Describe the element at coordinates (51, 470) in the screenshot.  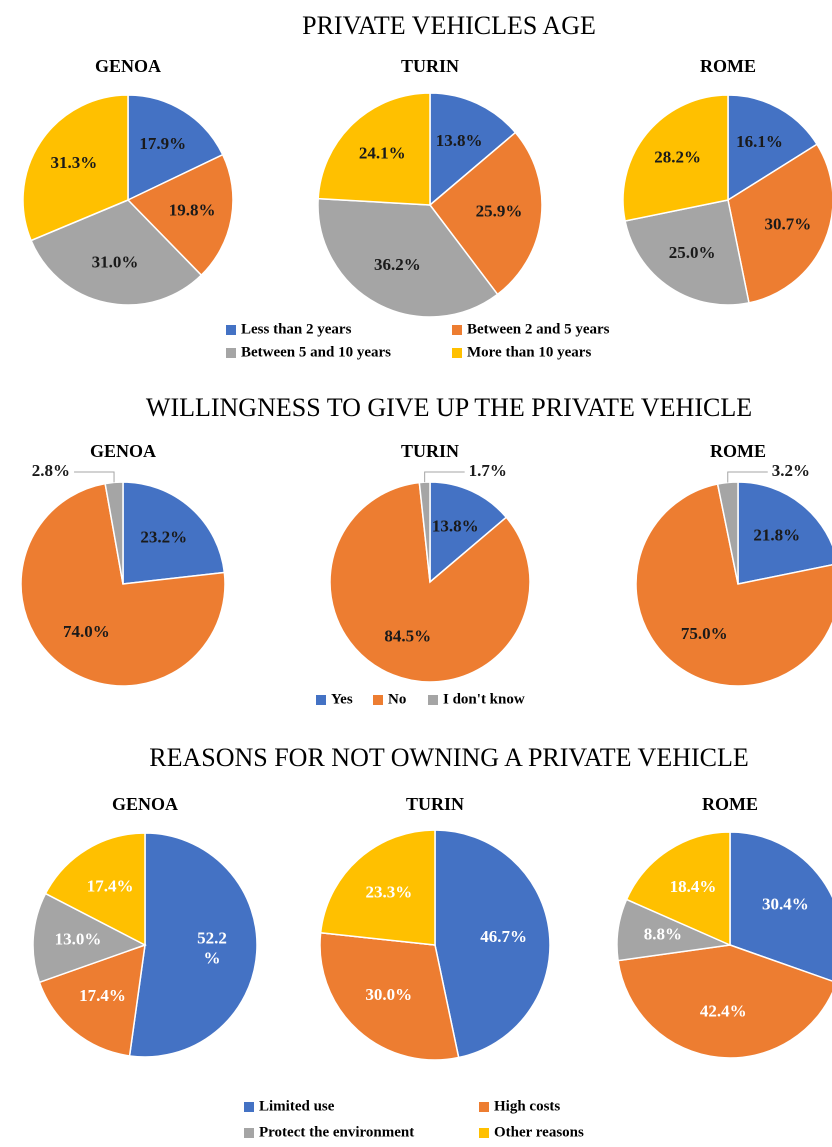
I see `data-label: 2.8%` at that location.